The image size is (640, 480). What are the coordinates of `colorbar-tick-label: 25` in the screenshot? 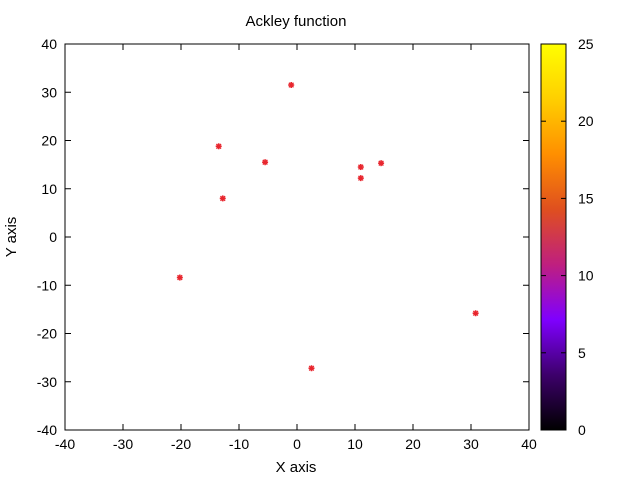 It's located at (586, 44).